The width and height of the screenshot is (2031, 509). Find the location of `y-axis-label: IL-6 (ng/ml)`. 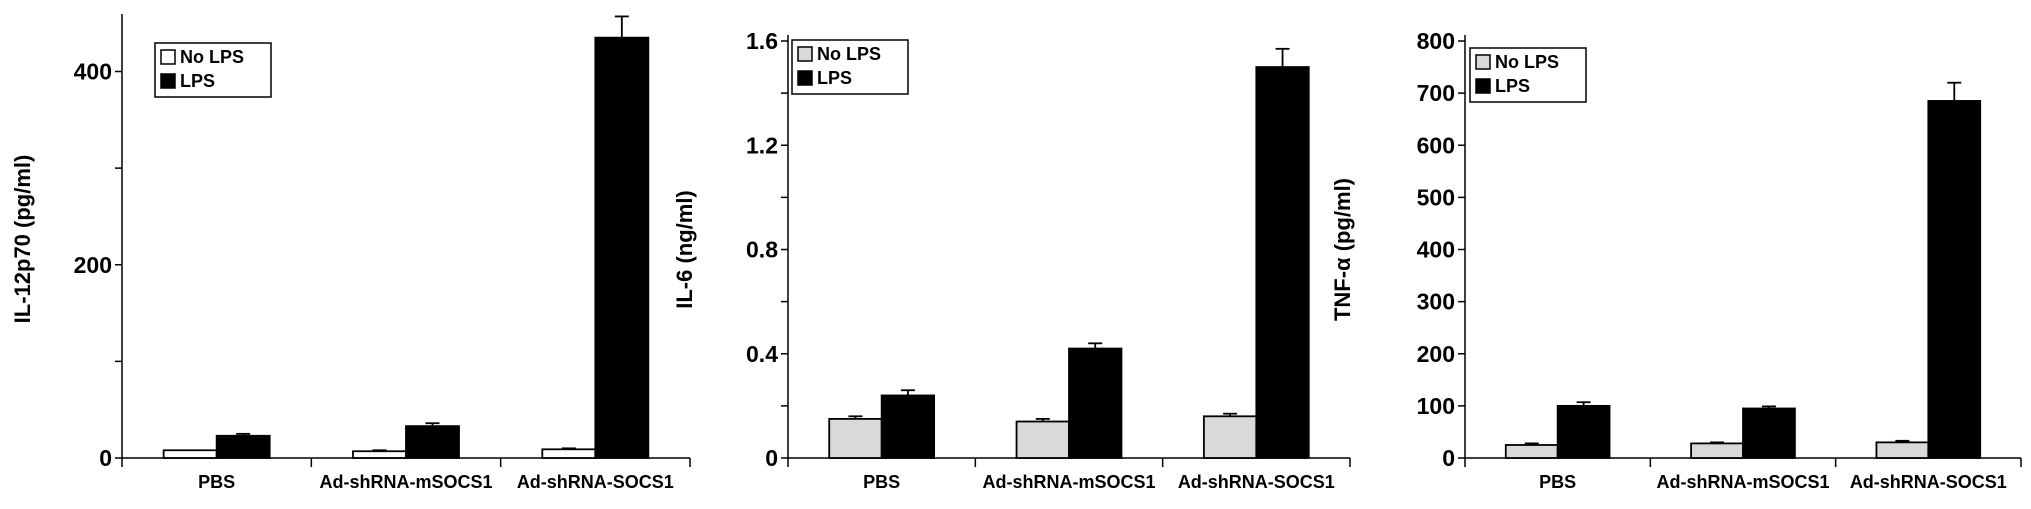

y-axis-label: IL-6 (ng/ml) is located at coordinates (684, 249).